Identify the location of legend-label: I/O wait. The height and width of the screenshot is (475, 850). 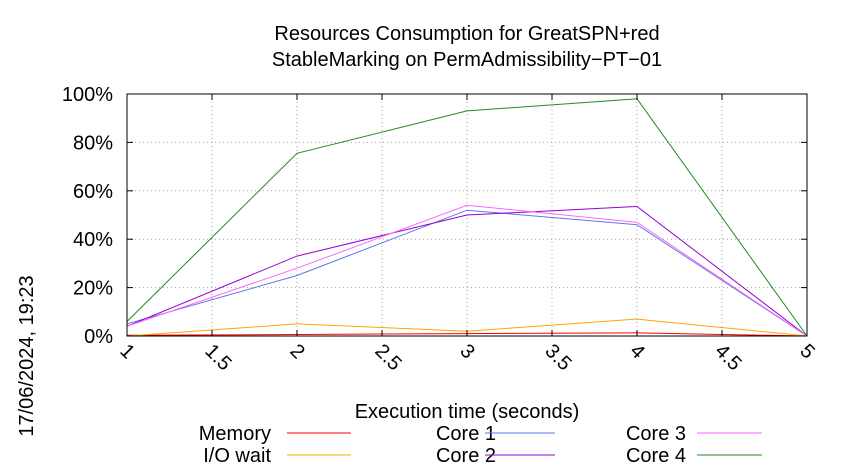
(237, 456).